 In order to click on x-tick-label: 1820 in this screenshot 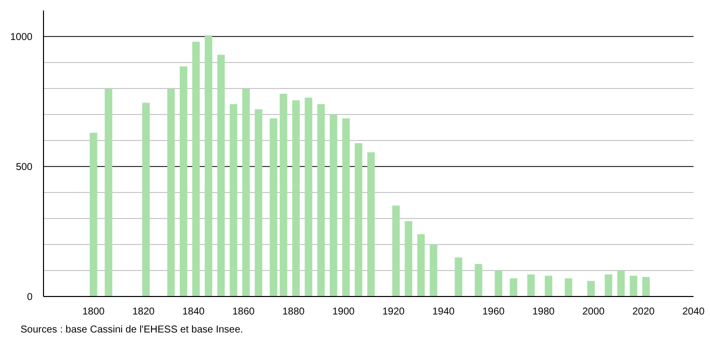, I will do `click(144, 312)`.